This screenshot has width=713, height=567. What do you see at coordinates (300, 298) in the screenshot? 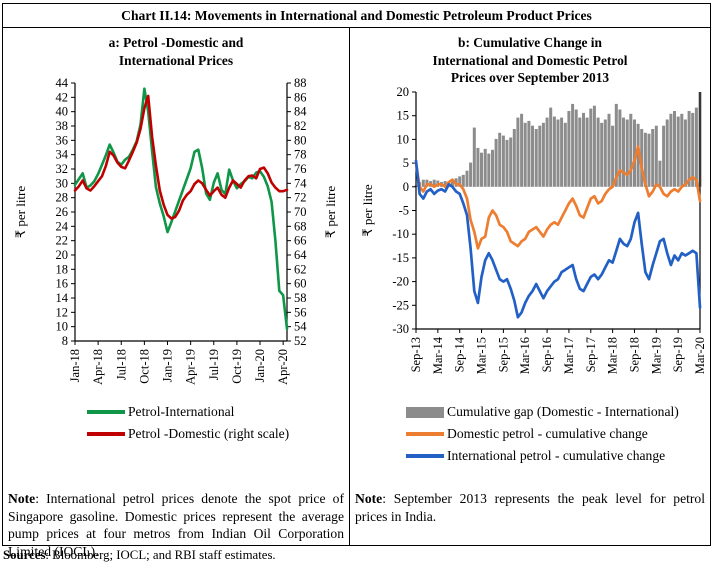
I see `svg-text: 58` at bounding box center [300, 298].